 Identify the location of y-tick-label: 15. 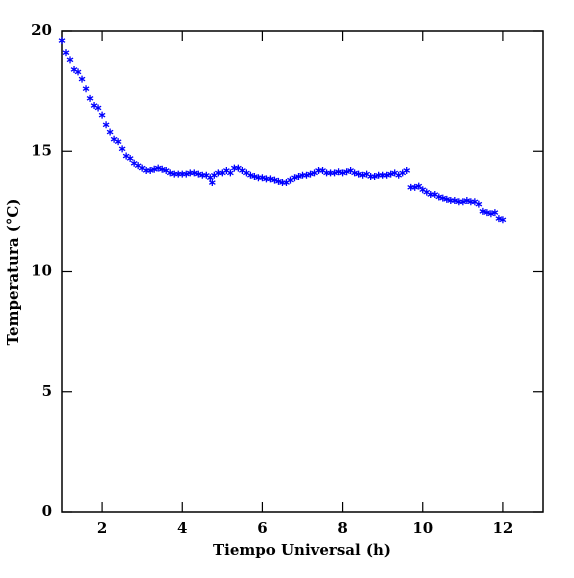
(41, 150).